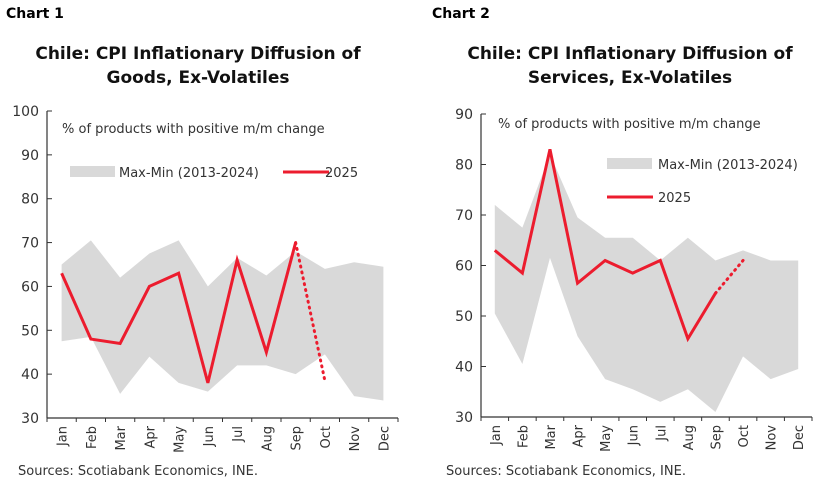 This screenshot has width=828, height=483. I want to click on chart-label: Chart 1, so click(35, 14).